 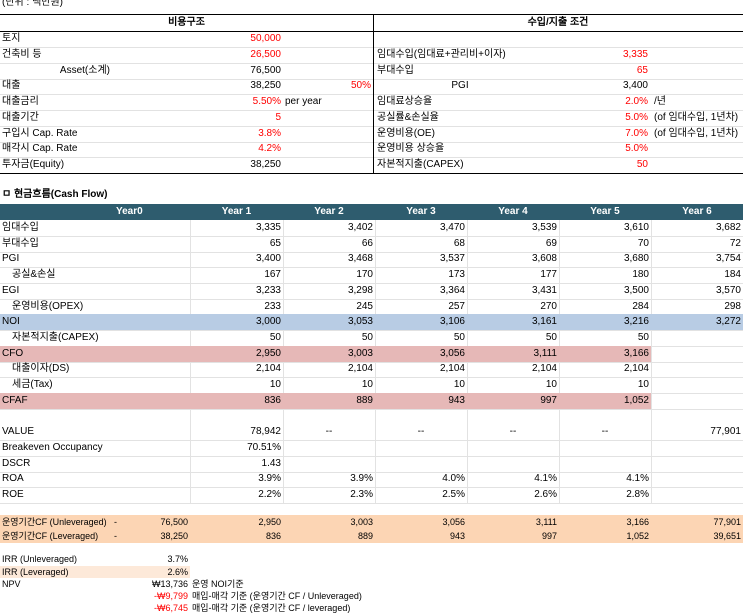 I want to click on row-label: Breakeven Occupancy, so click(x=52, y=447).